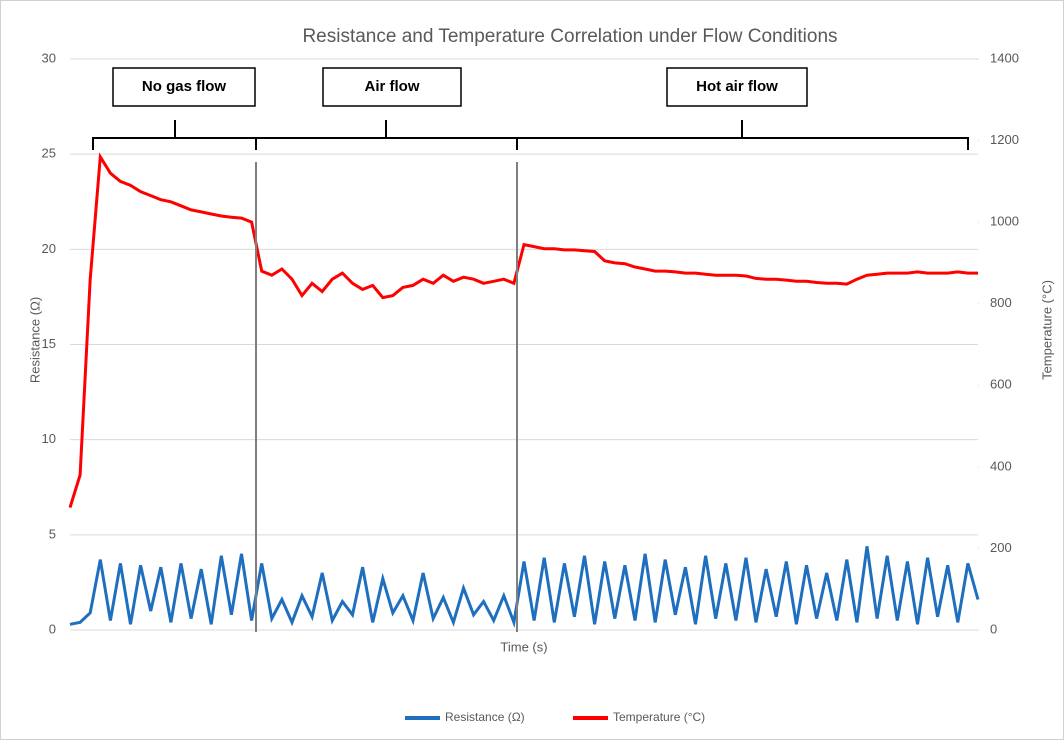  What do you see at coordinates (1001, 302) in the screenshot?
I see `y2-tick-label: 800` at bounding box center [1001, 302].